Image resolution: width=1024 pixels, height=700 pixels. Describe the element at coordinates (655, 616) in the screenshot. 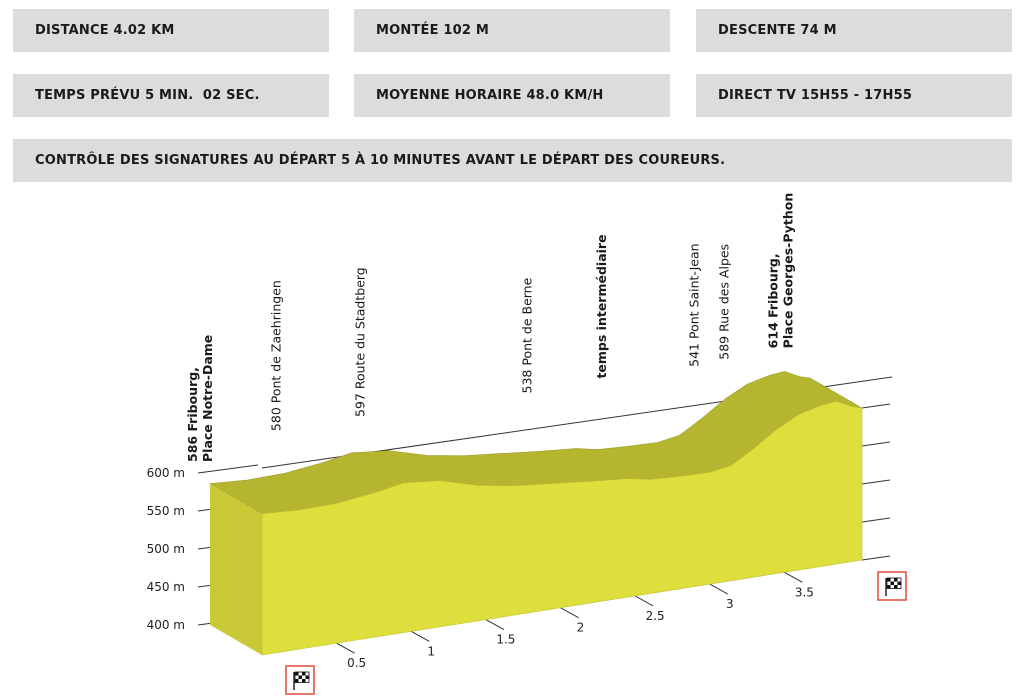

I see `x-tick-label: 2.5` at that location.